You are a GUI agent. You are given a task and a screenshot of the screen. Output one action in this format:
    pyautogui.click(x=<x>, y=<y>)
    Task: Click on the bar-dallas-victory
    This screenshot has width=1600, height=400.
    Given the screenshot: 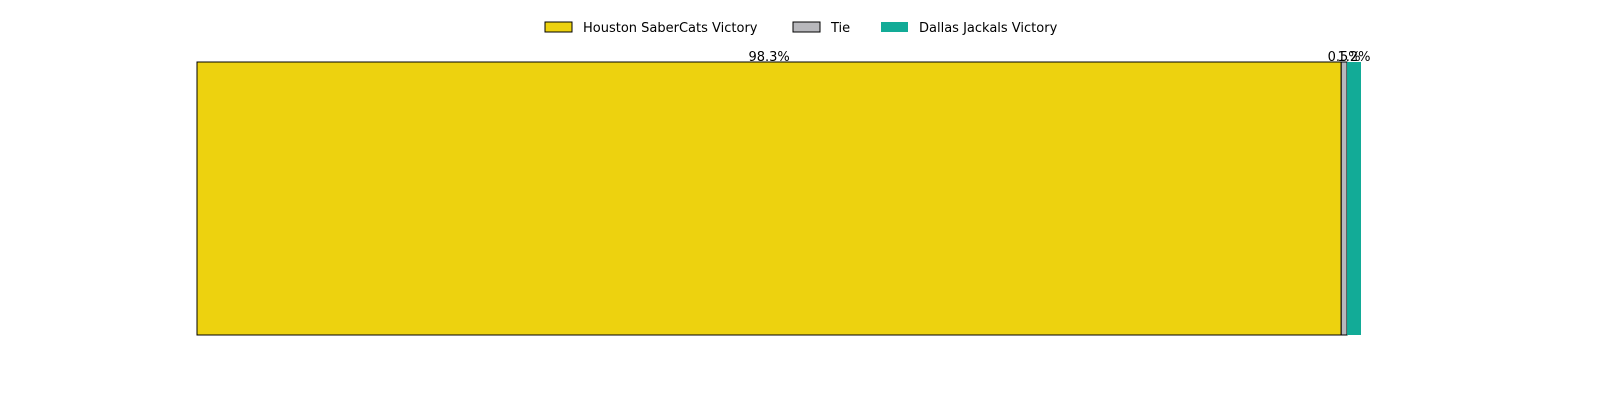 What is the action you would take?
    pyautogui.click(x=1354, y=198)
    